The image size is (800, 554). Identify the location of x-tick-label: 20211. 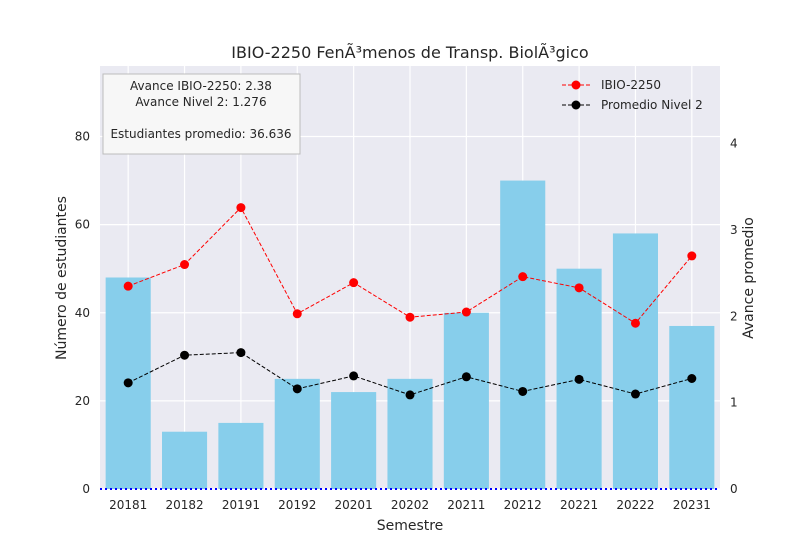
(466, 505).